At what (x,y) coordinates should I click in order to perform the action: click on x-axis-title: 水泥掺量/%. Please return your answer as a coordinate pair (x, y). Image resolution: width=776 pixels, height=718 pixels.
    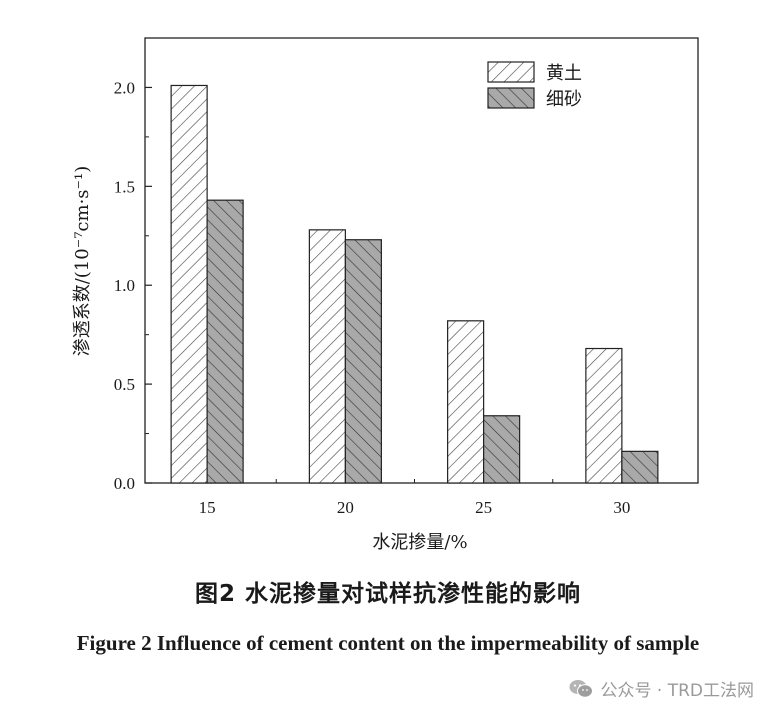
    Looking at the image, I should click on (419, 542).